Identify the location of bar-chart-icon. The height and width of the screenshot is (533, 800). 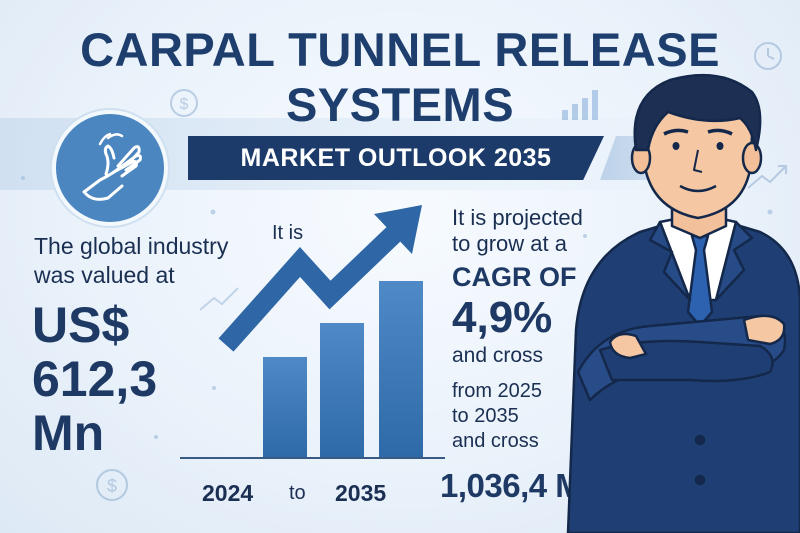
(580, 105).